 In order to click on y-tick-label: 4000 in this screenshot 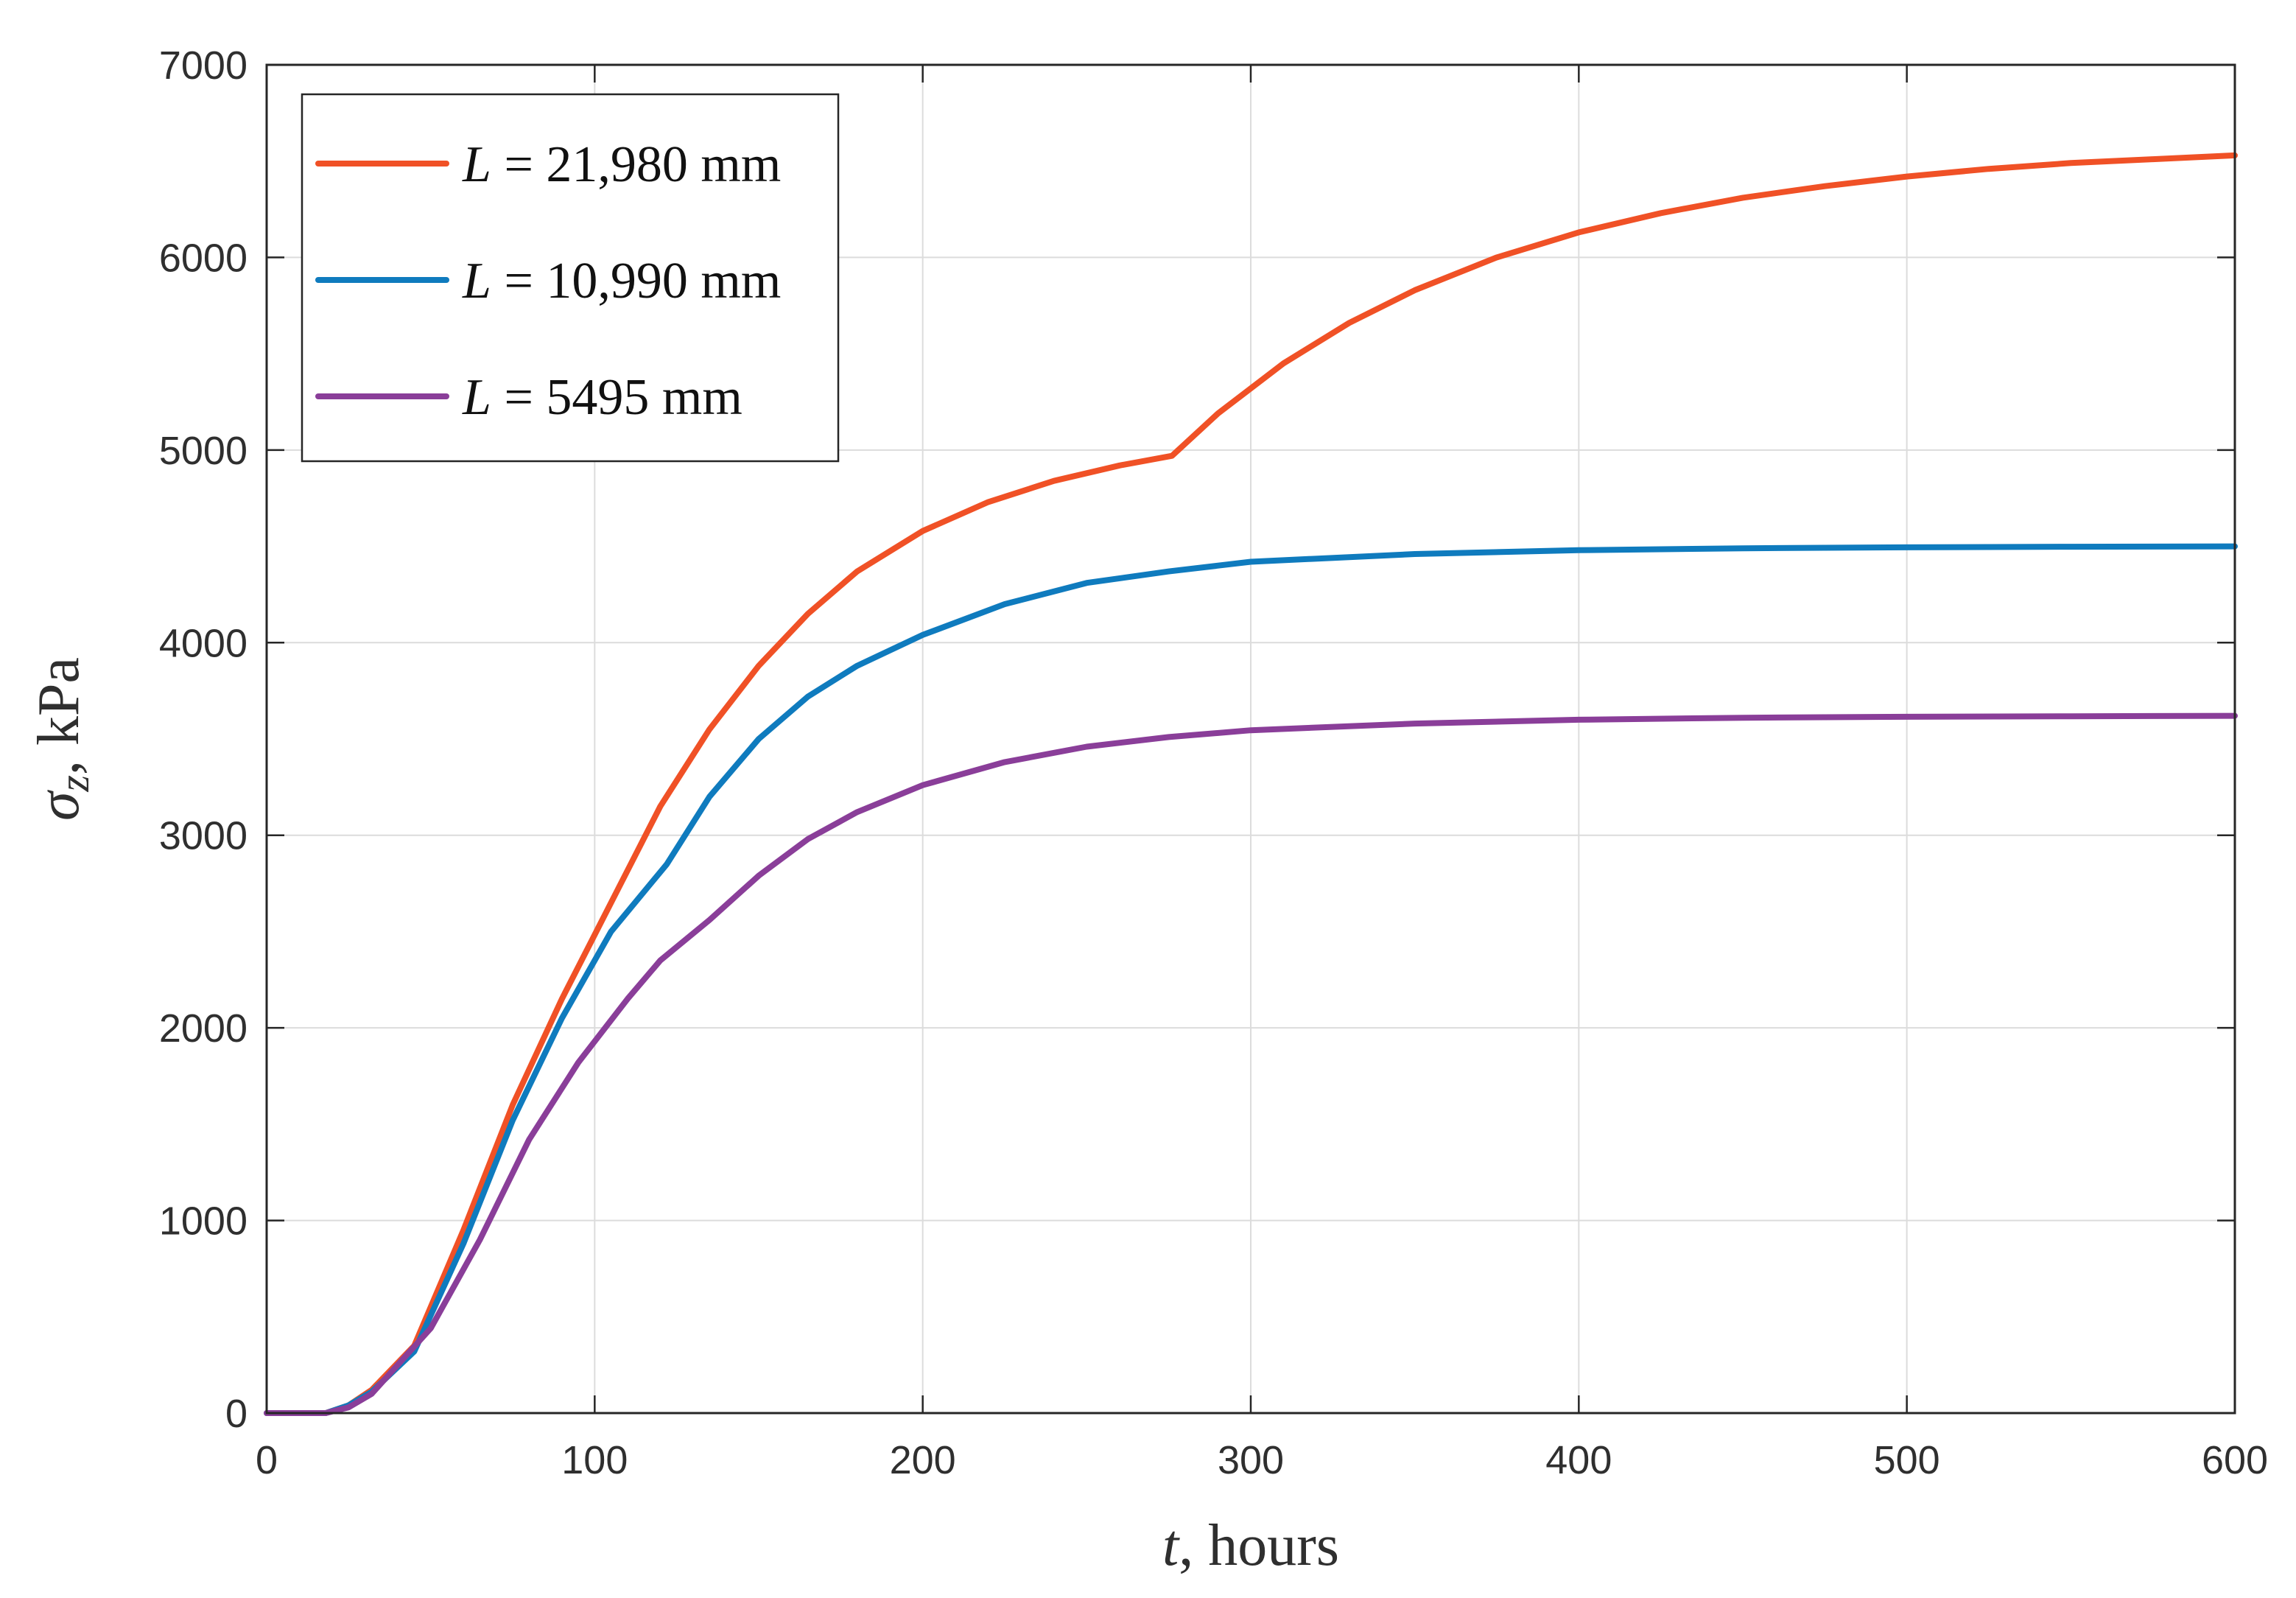, I will do `click(203, 643)`.